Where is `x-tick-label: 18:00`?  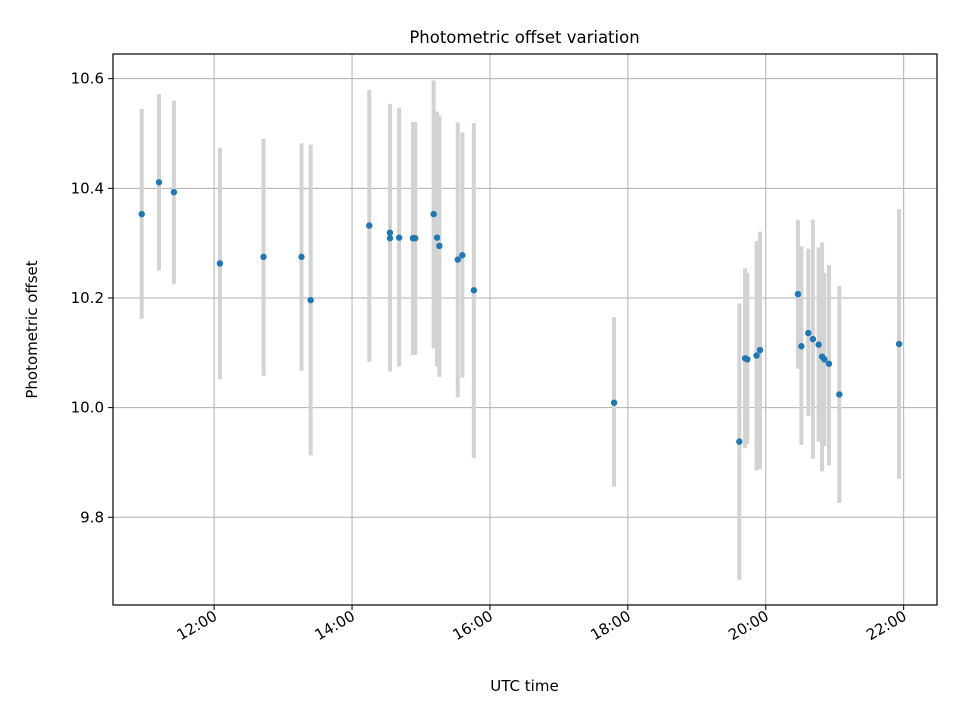
x-tick-label: 18:00 is located at coordinates (610, 625).